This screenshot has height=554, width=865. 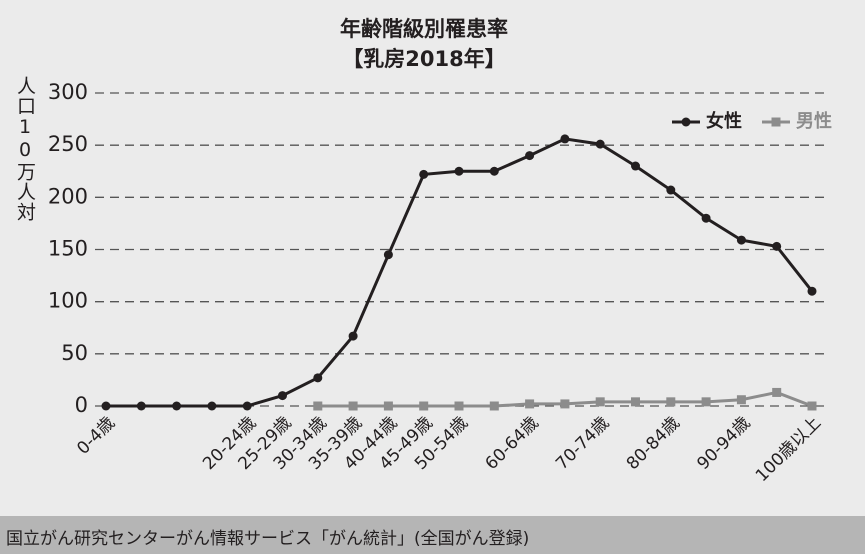 What do you see at coordinates (68, 196) in the screenshot?
I see `y-tick-label: 200` at bounding box center [68, 196].